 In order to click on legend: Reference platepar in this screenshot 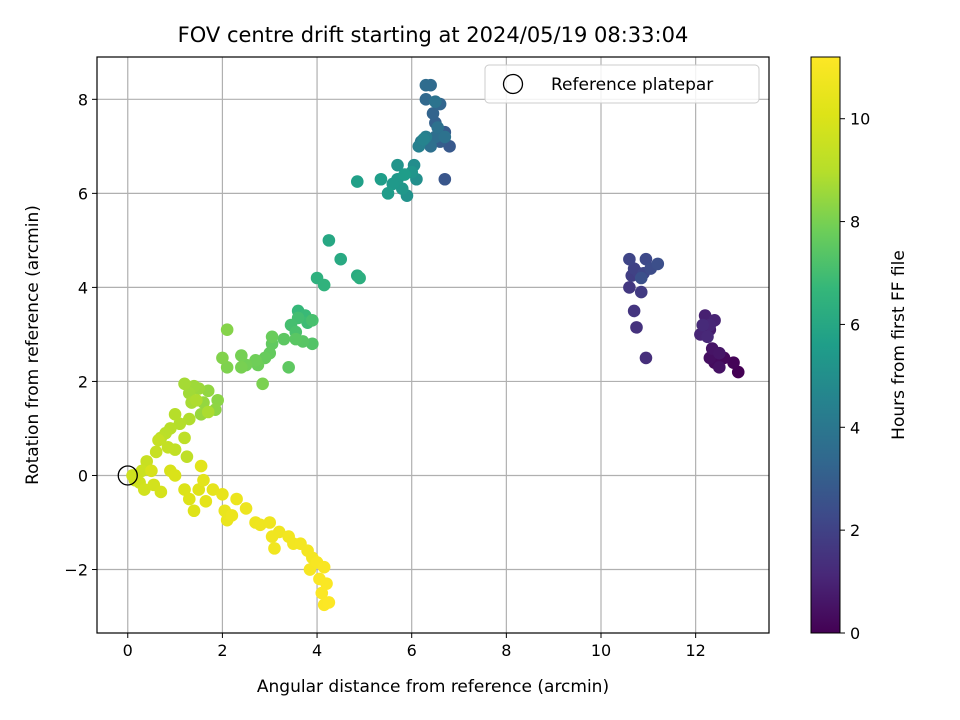, I will do `click(622, 84)`.